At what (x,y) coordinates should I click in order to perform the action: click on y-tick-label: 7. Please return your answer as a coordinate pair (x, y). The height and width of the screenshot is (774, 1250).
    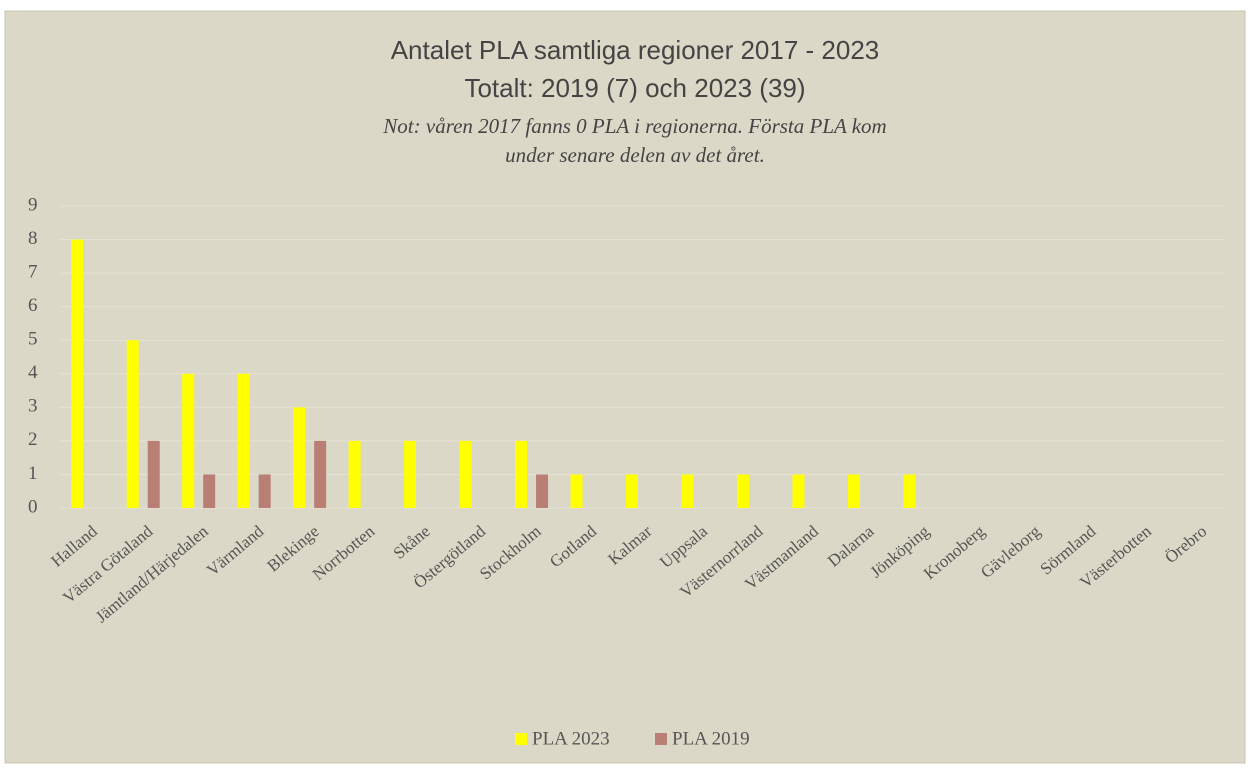
    Looking at the image, I should click on (33, 271).